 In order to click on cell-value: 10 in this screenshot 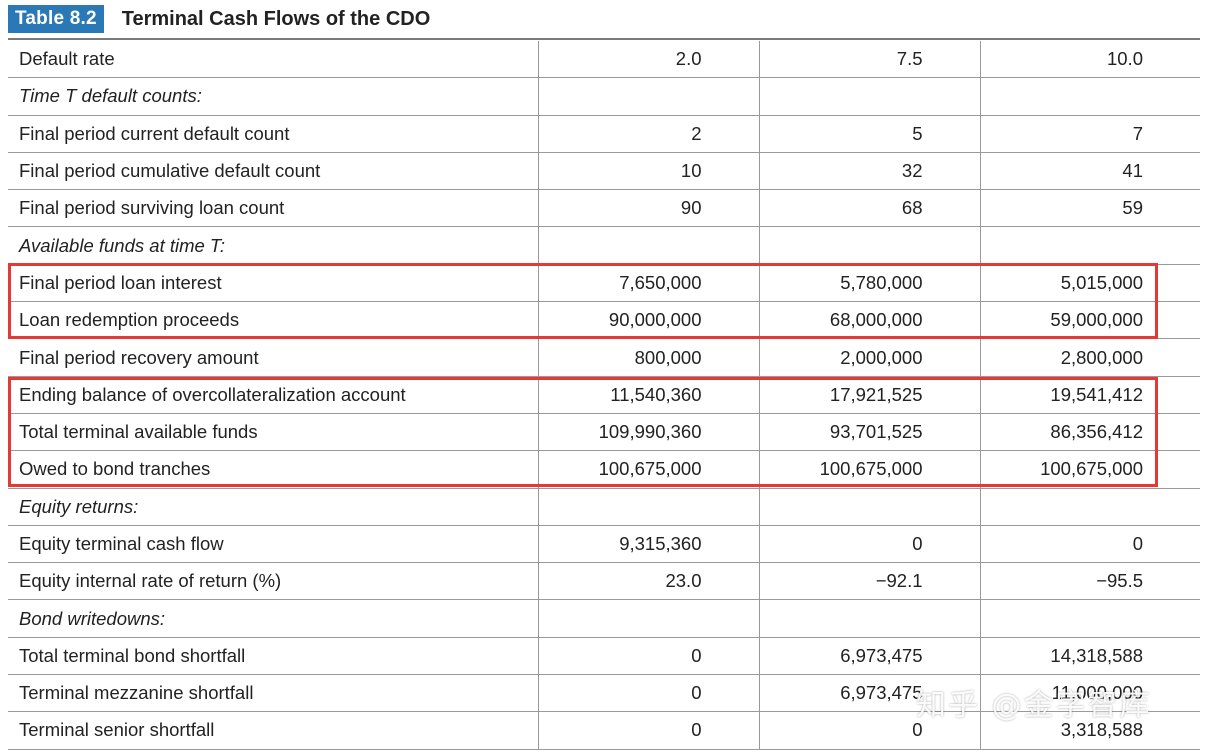, I will do `click(648, 171)`.